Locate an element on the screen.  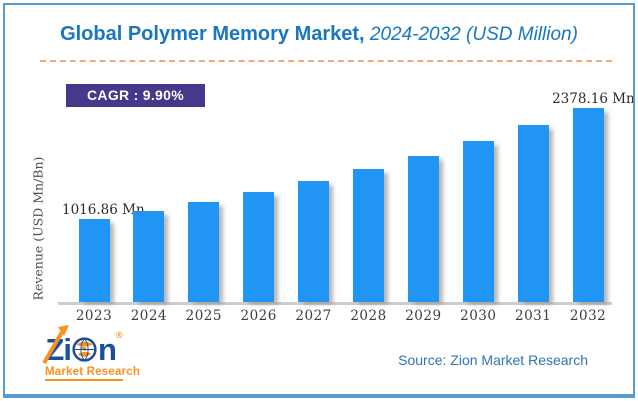
cagr-badge: CAGR : 9.90% is located at coordinates (135, 95).